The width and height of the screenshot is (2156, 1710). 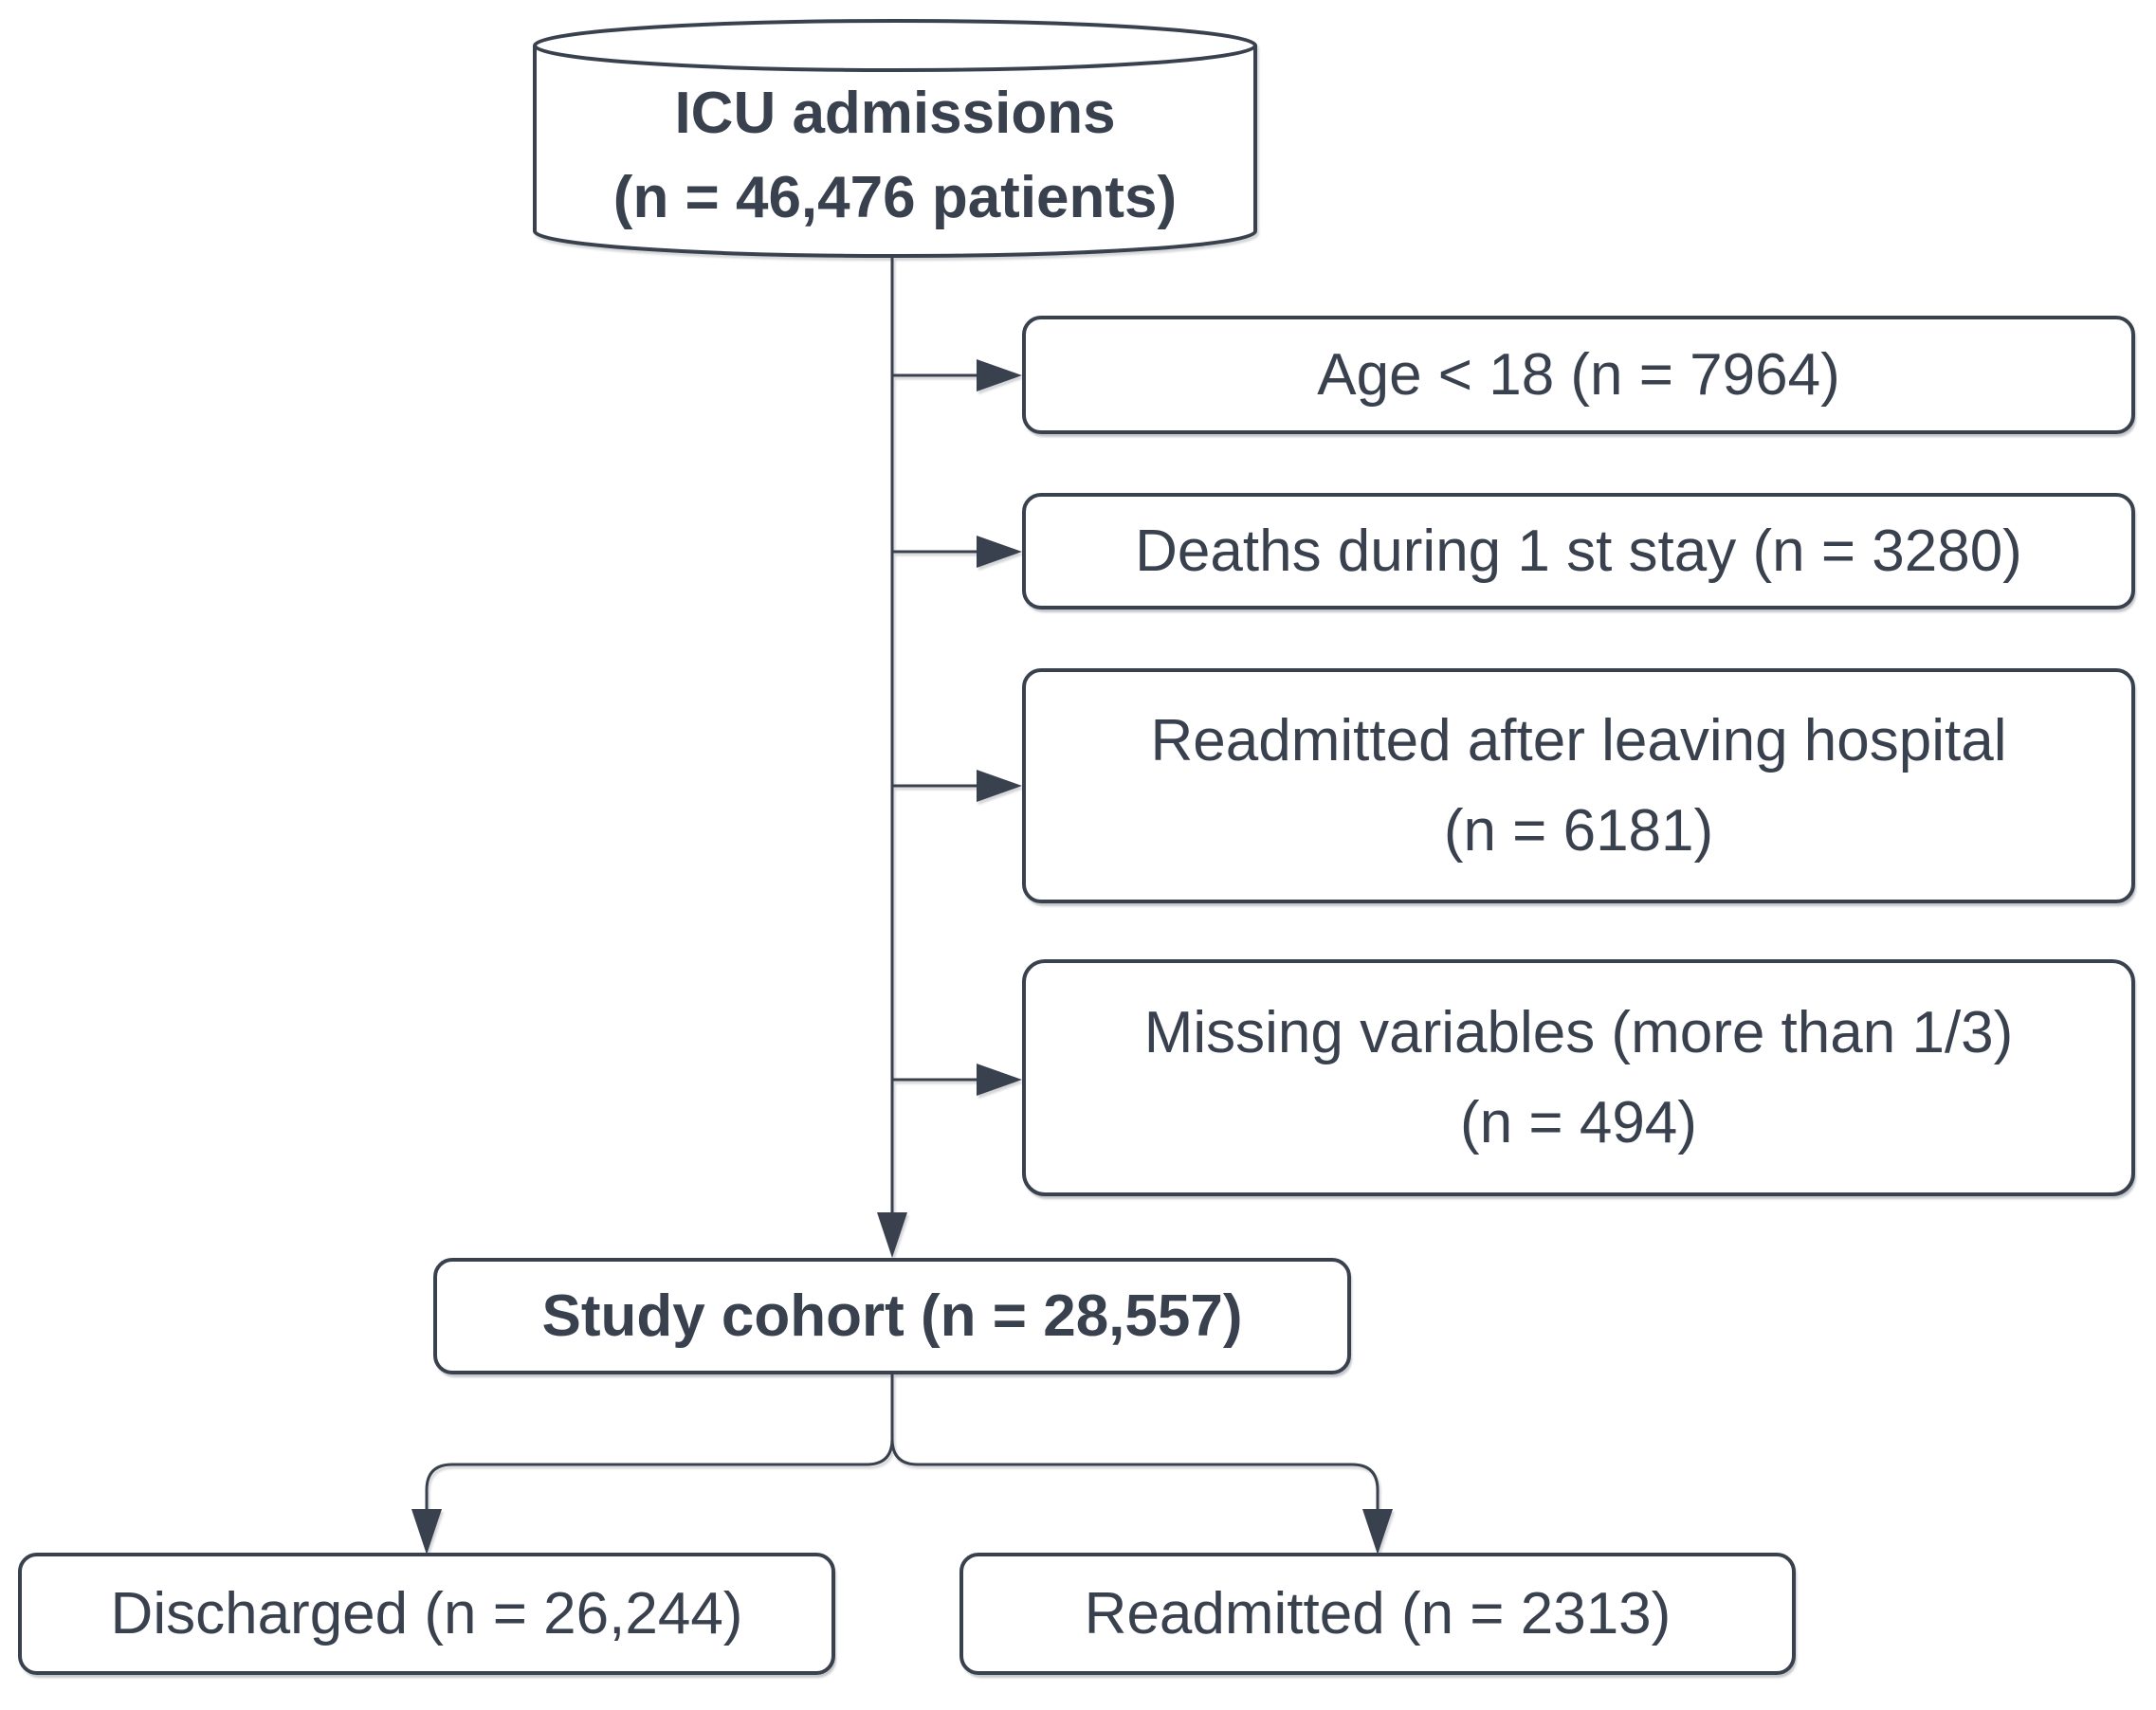 I want to click on cylinder-body, so click(x=895, y=151).